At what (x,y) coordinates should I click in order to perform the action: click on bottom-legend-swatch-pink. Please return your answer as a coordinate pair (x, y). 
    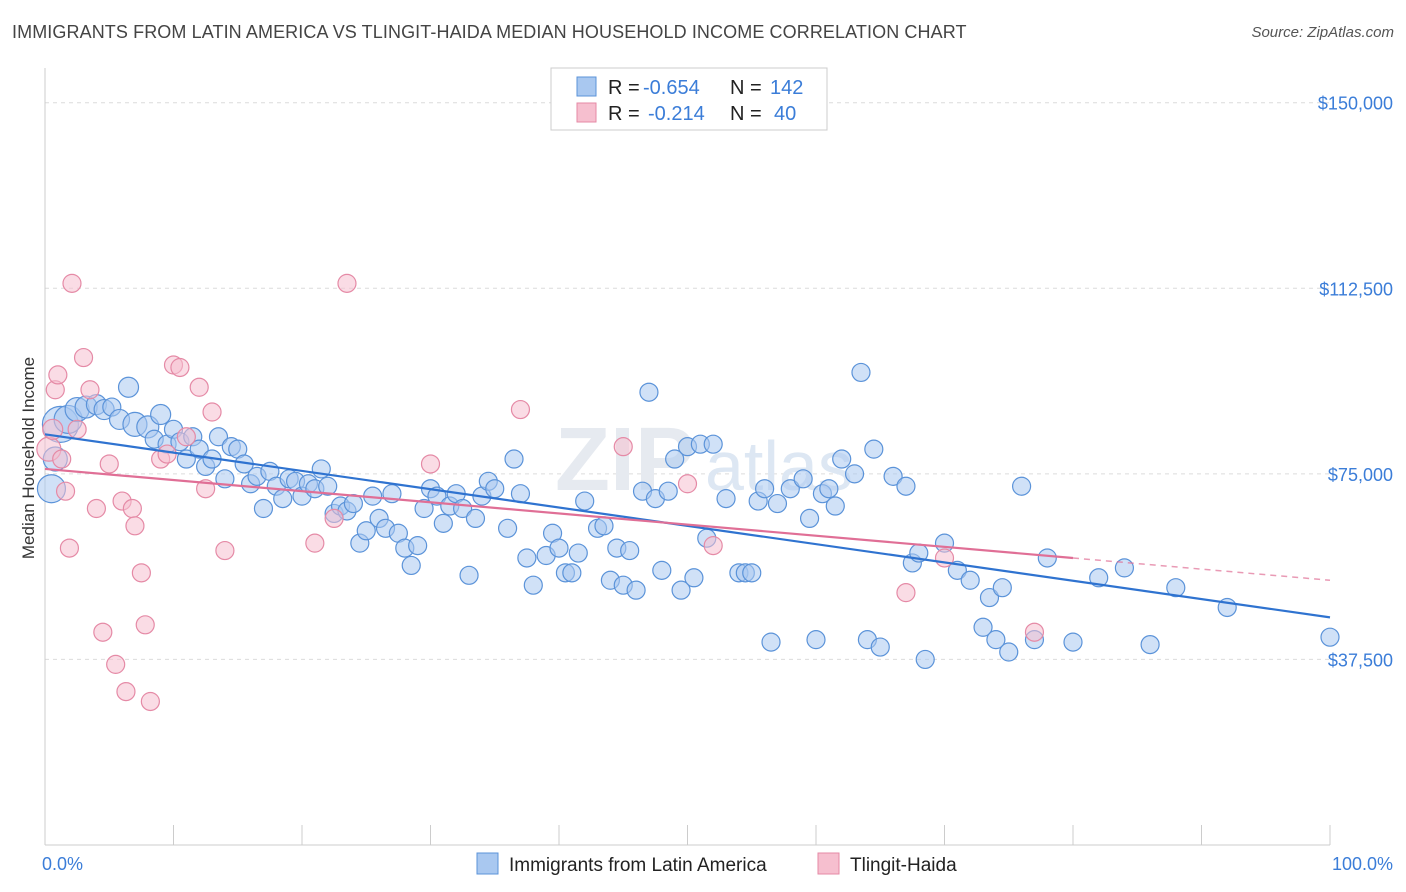
    Looking at the image, I should click on (828, 863).